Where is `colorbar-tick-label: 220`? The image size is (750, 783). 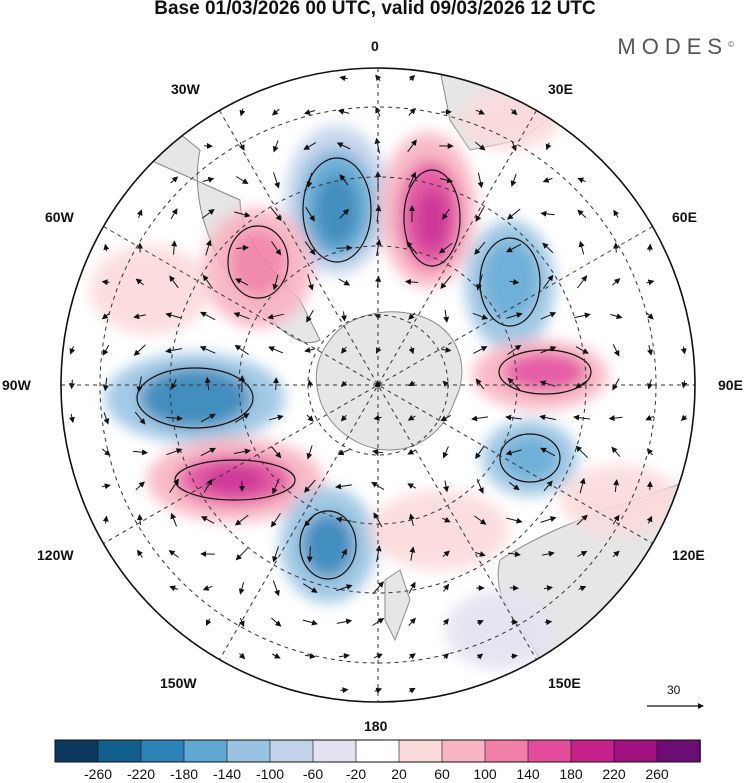
colorbar-tick-label: 220 is located at coordinates (614, 774).